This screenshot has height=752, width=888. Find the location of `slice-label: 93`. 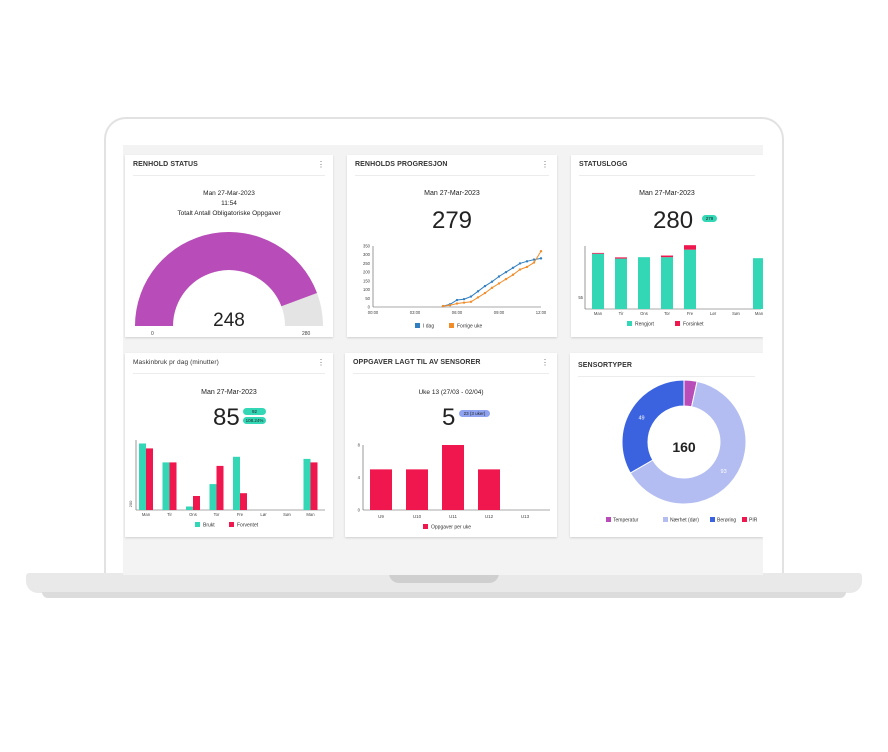

slice-label: 93 is located at coordinates (724, 472).